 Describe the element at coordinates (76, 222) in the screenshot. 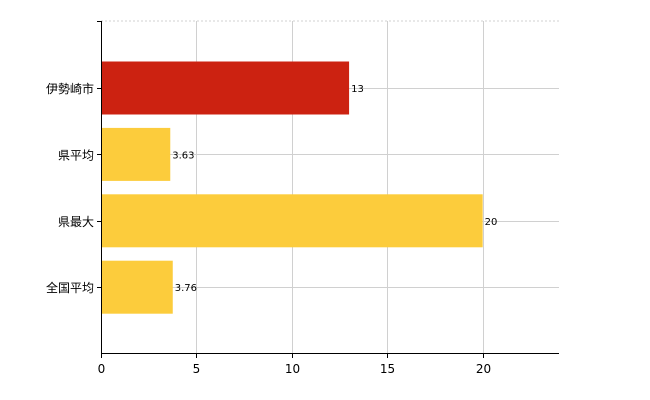

I see `category-label: 県最大` at that location.